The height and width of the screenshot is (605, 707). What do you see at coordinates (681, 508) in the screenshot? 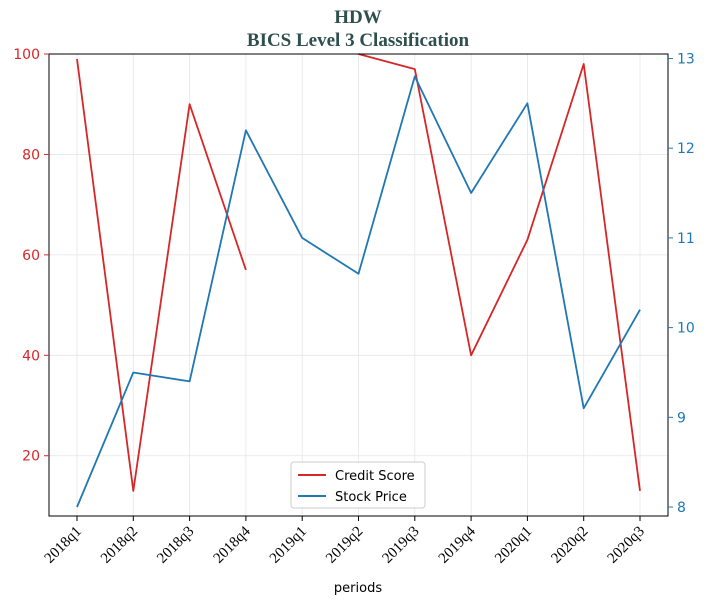
I see `right-tick-label: 8` at bounding box center [681, 508].